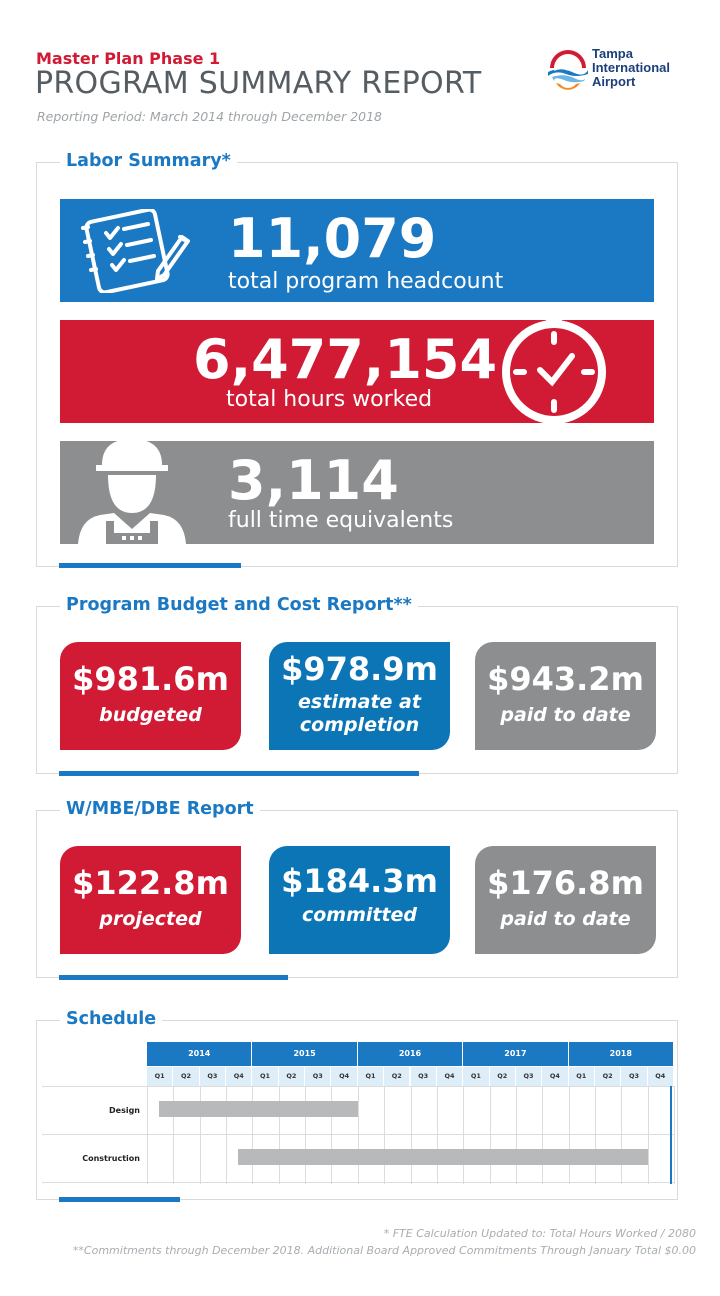 This screenshot has height=1296, width=720. What do you see at coordinates (305, 1054) in the screenshot?
I see `year-header-2015: 2015` at bounding box center [305, 1054].